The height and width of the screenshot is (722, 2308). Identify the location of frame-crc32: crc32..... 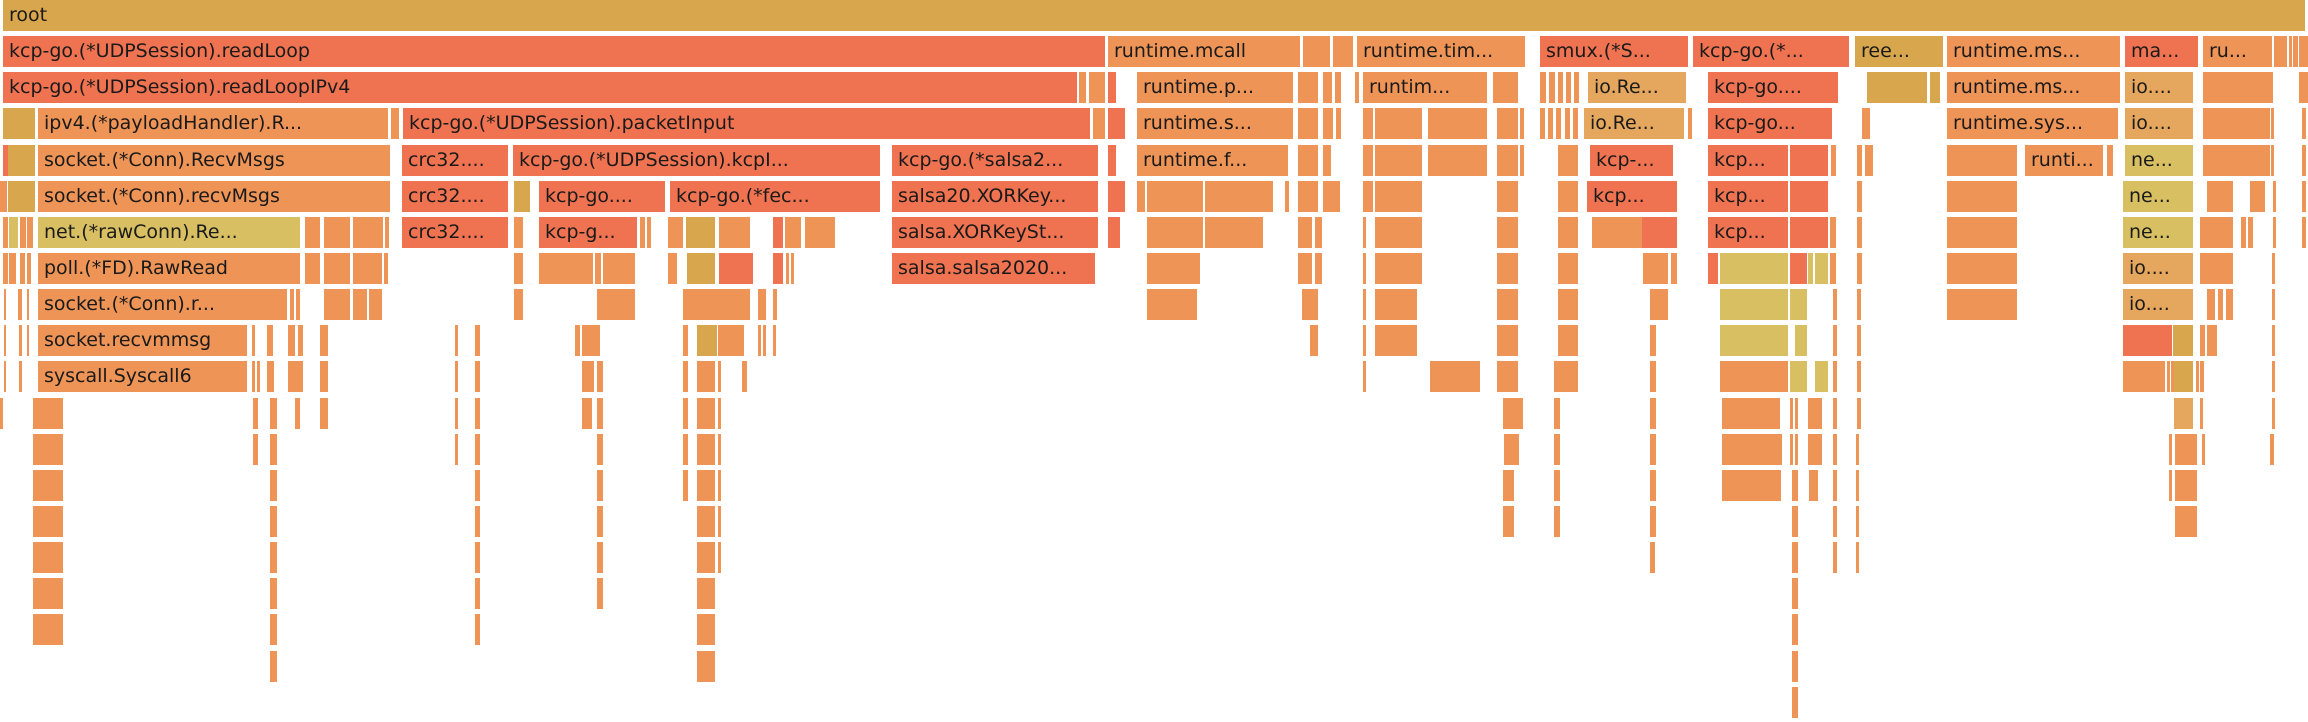
(455, 232).